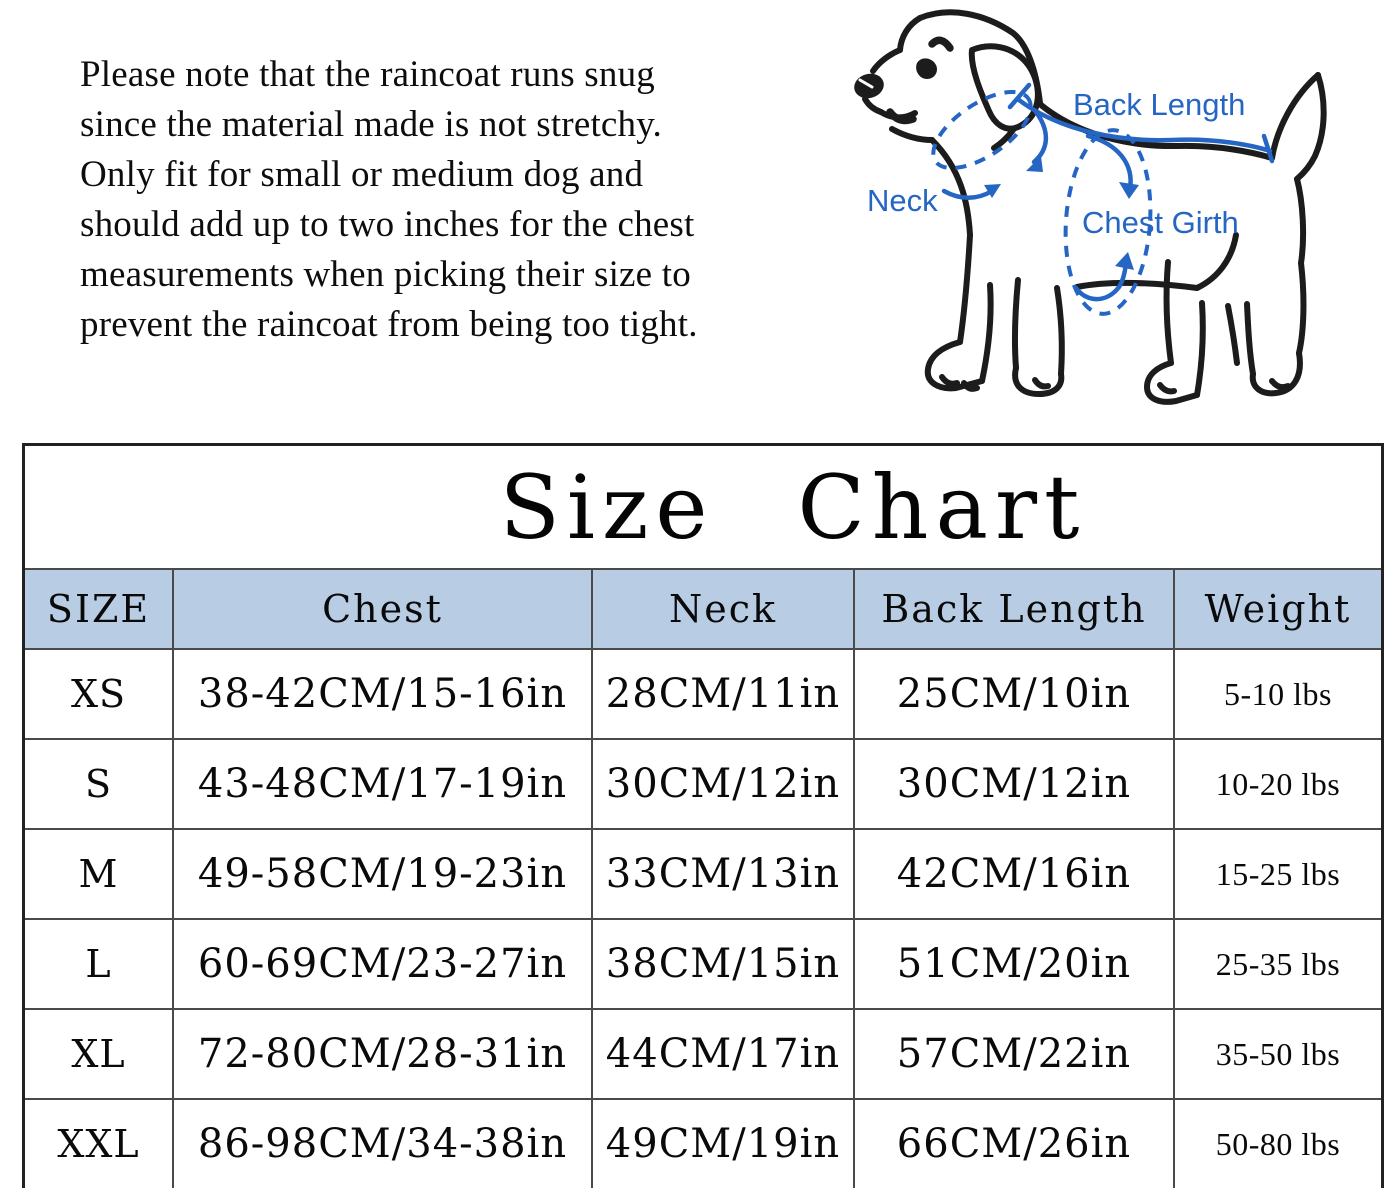 The image size is (1400, 1188). Describe the element at coordinates (926, 68) in the screenshot. I see `dog-eye` at that location.